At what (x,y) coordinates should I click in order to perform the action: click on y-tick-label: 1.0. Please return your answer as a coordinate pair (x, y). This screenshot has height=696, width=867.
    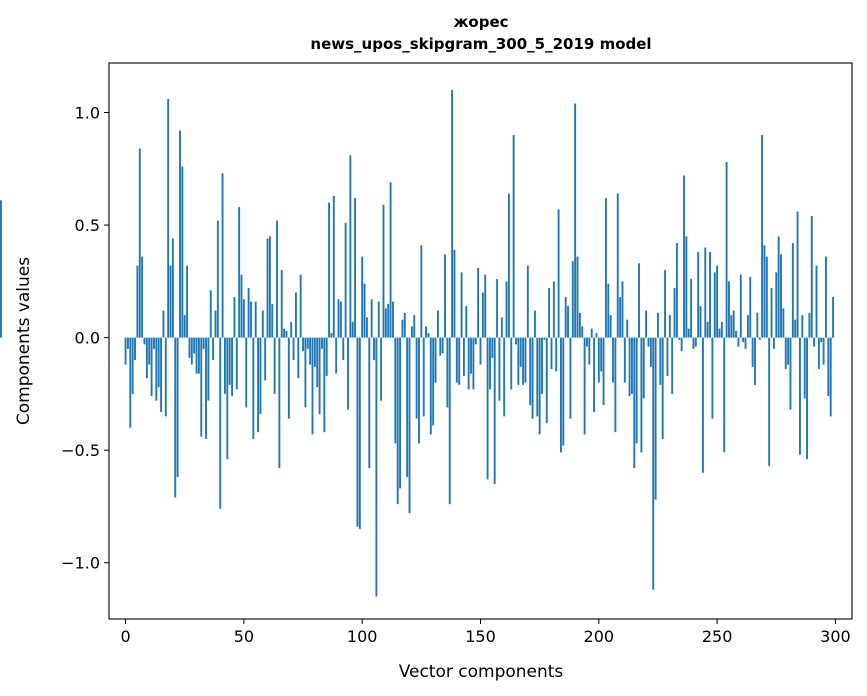
    Looking at the image, I should click on (87, 113).